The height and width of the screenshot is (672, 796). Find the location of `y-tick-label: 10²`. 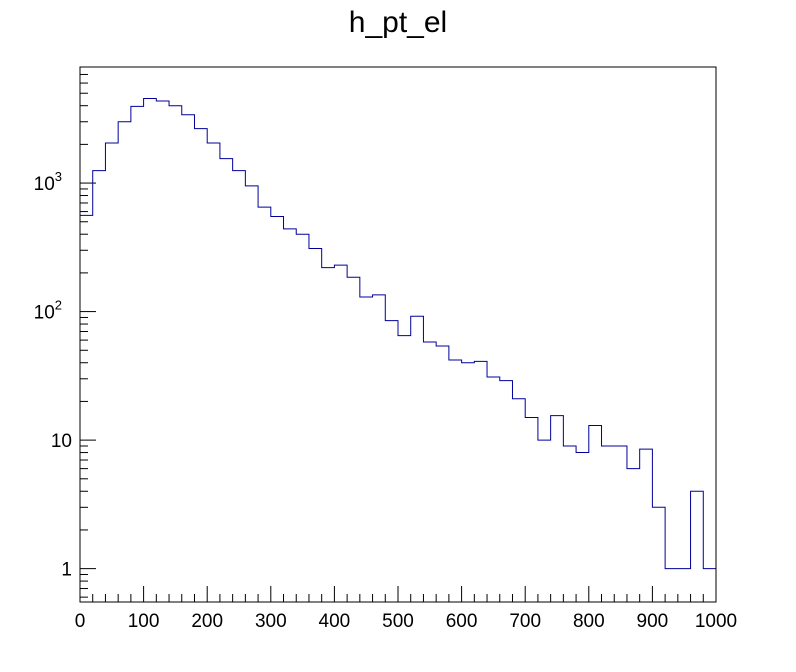

y-tick-label: 10² is located at coordinates (48, 311).